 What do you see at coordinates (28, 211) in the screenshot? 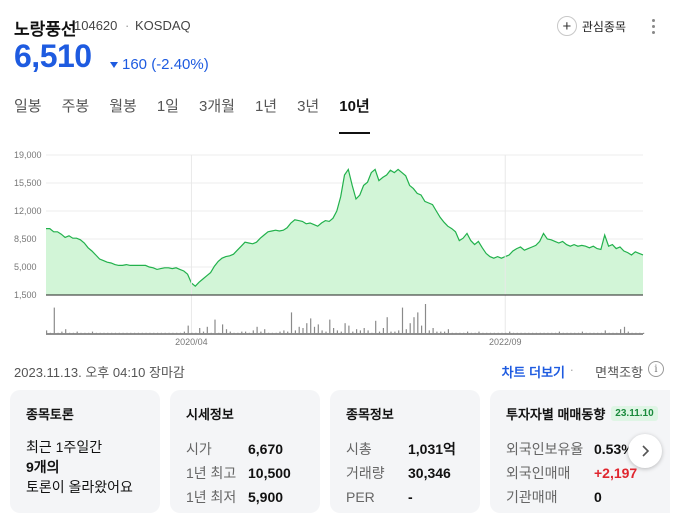
I see `y-tick-label: 12,000` at bounding box center [28, 211].